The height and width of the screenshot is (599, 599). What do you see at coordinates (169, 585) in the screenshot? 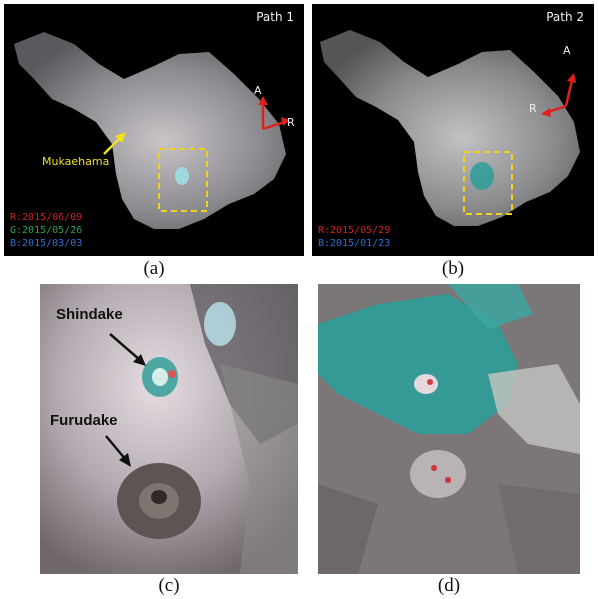
I see `caption-c: (c)` at bounding box center [169, 585].